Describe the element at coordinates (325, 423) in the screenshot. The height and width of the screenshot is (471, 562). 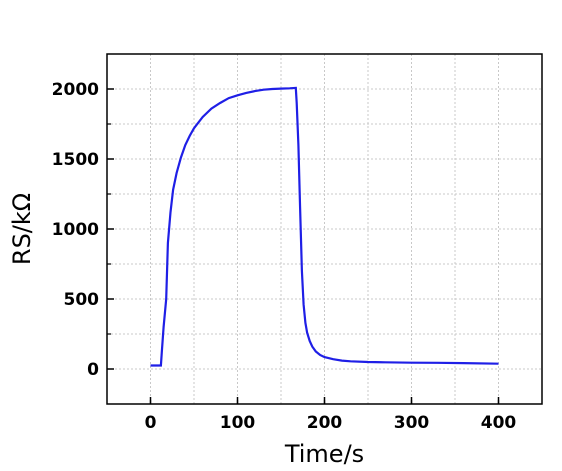
I see `x-tick-label: 200` at that location.